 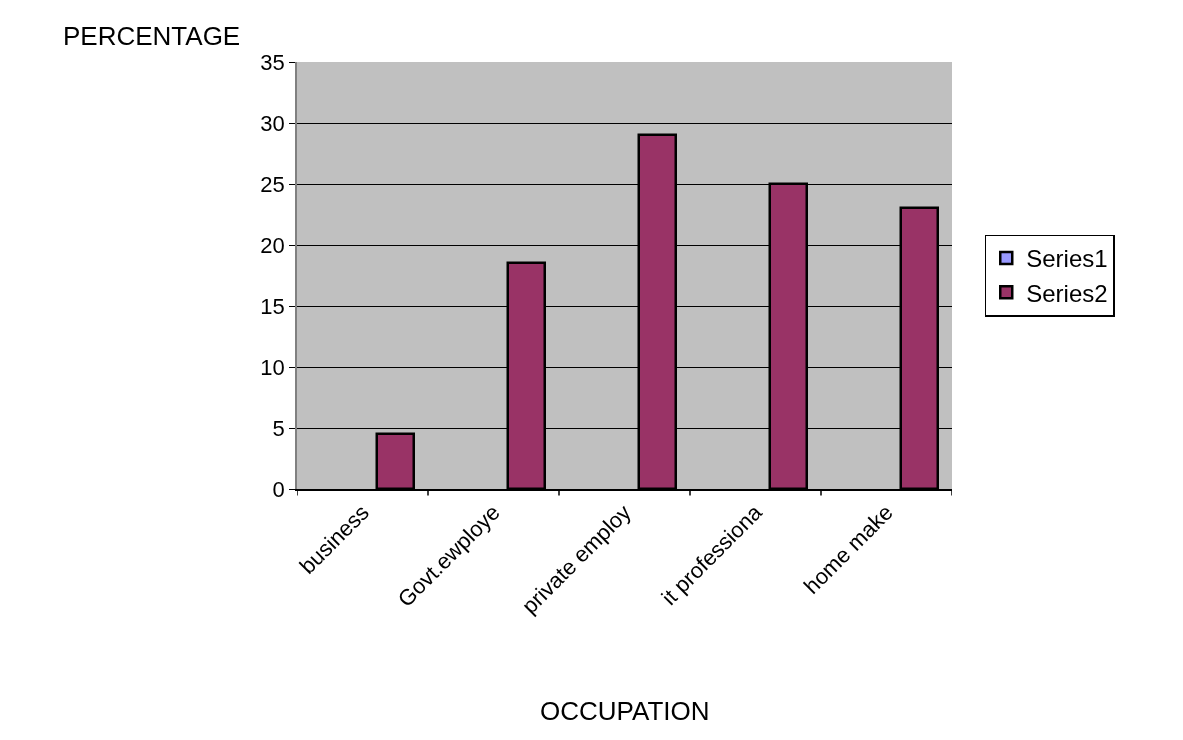 What do you see at coordinates (278, 428) in the screenshot?
I see `y-tick-label: 5` at bounding box center [278, 428].